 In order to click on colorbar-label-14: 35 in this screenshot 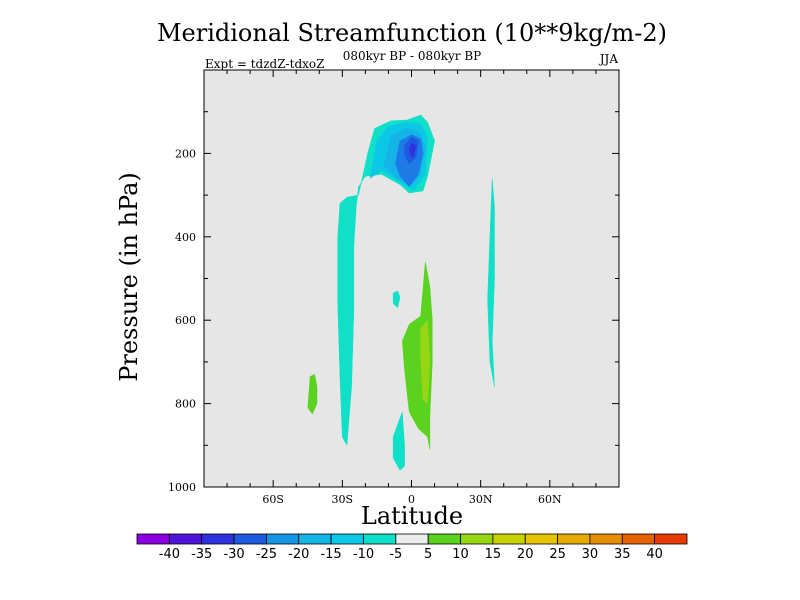, I will do `click(622, 554)`.